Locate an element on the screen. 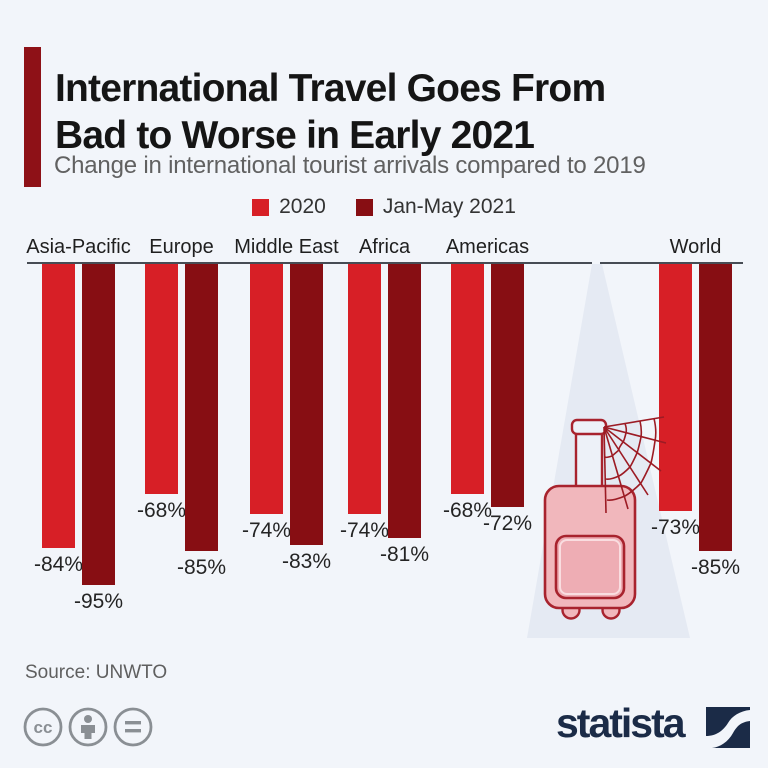  value-label: -84% is located at coordinates (58, 564).